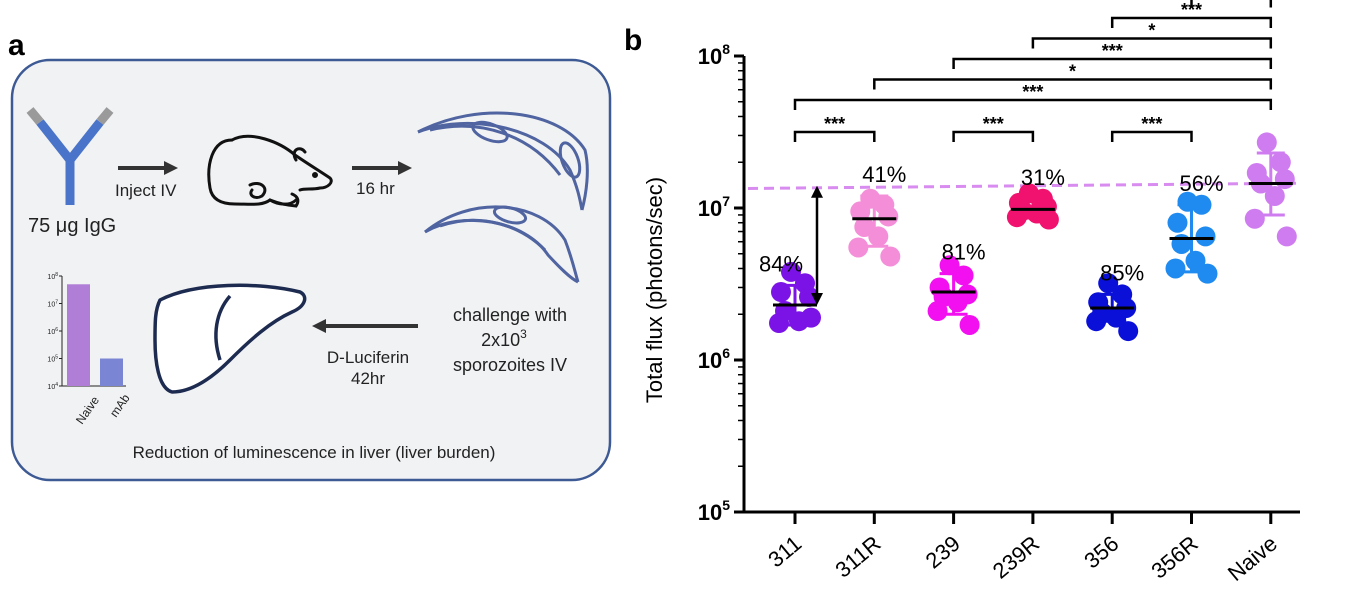 This screenshot has width=1351, height=598. Describe the element at coordinates (70, 156) in the screenshot. I see `antibody-icon` at that location.